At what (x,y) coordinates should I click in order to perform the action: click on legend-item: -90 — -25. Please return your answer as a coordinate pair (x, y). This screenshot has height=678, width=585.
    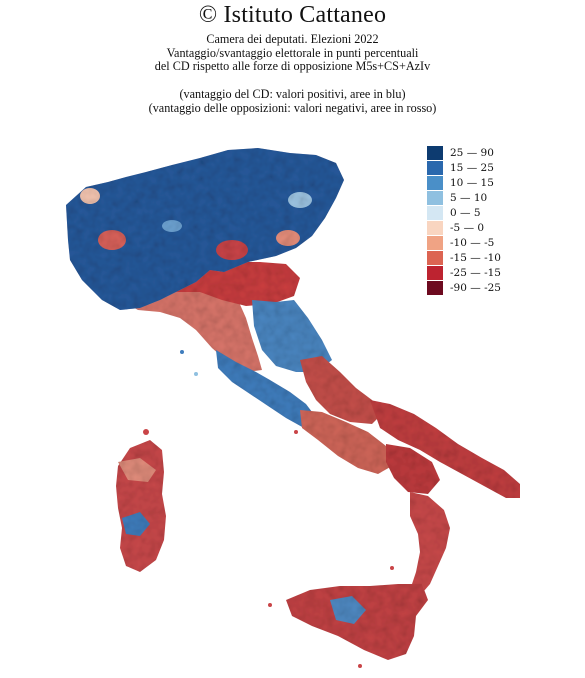
    Looking at the image, I should click on (482, 288).